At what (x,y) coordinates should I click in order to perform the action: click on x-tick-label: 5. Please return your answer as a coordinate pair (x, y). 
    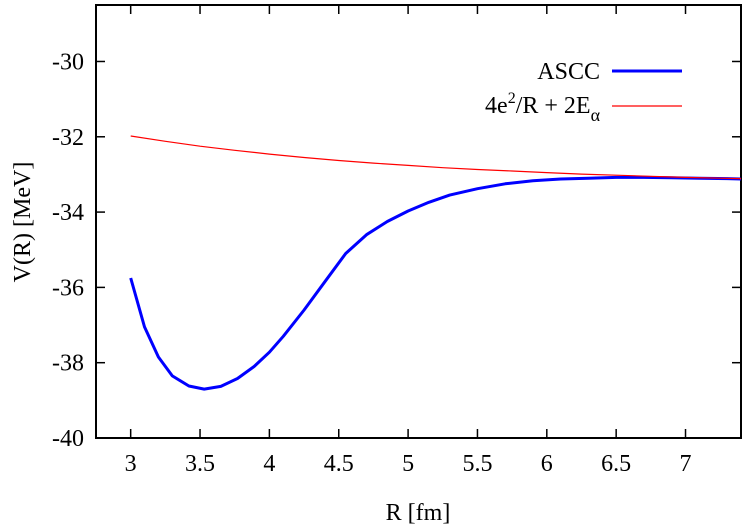
    Looking at the image, I should click on (408, 464).